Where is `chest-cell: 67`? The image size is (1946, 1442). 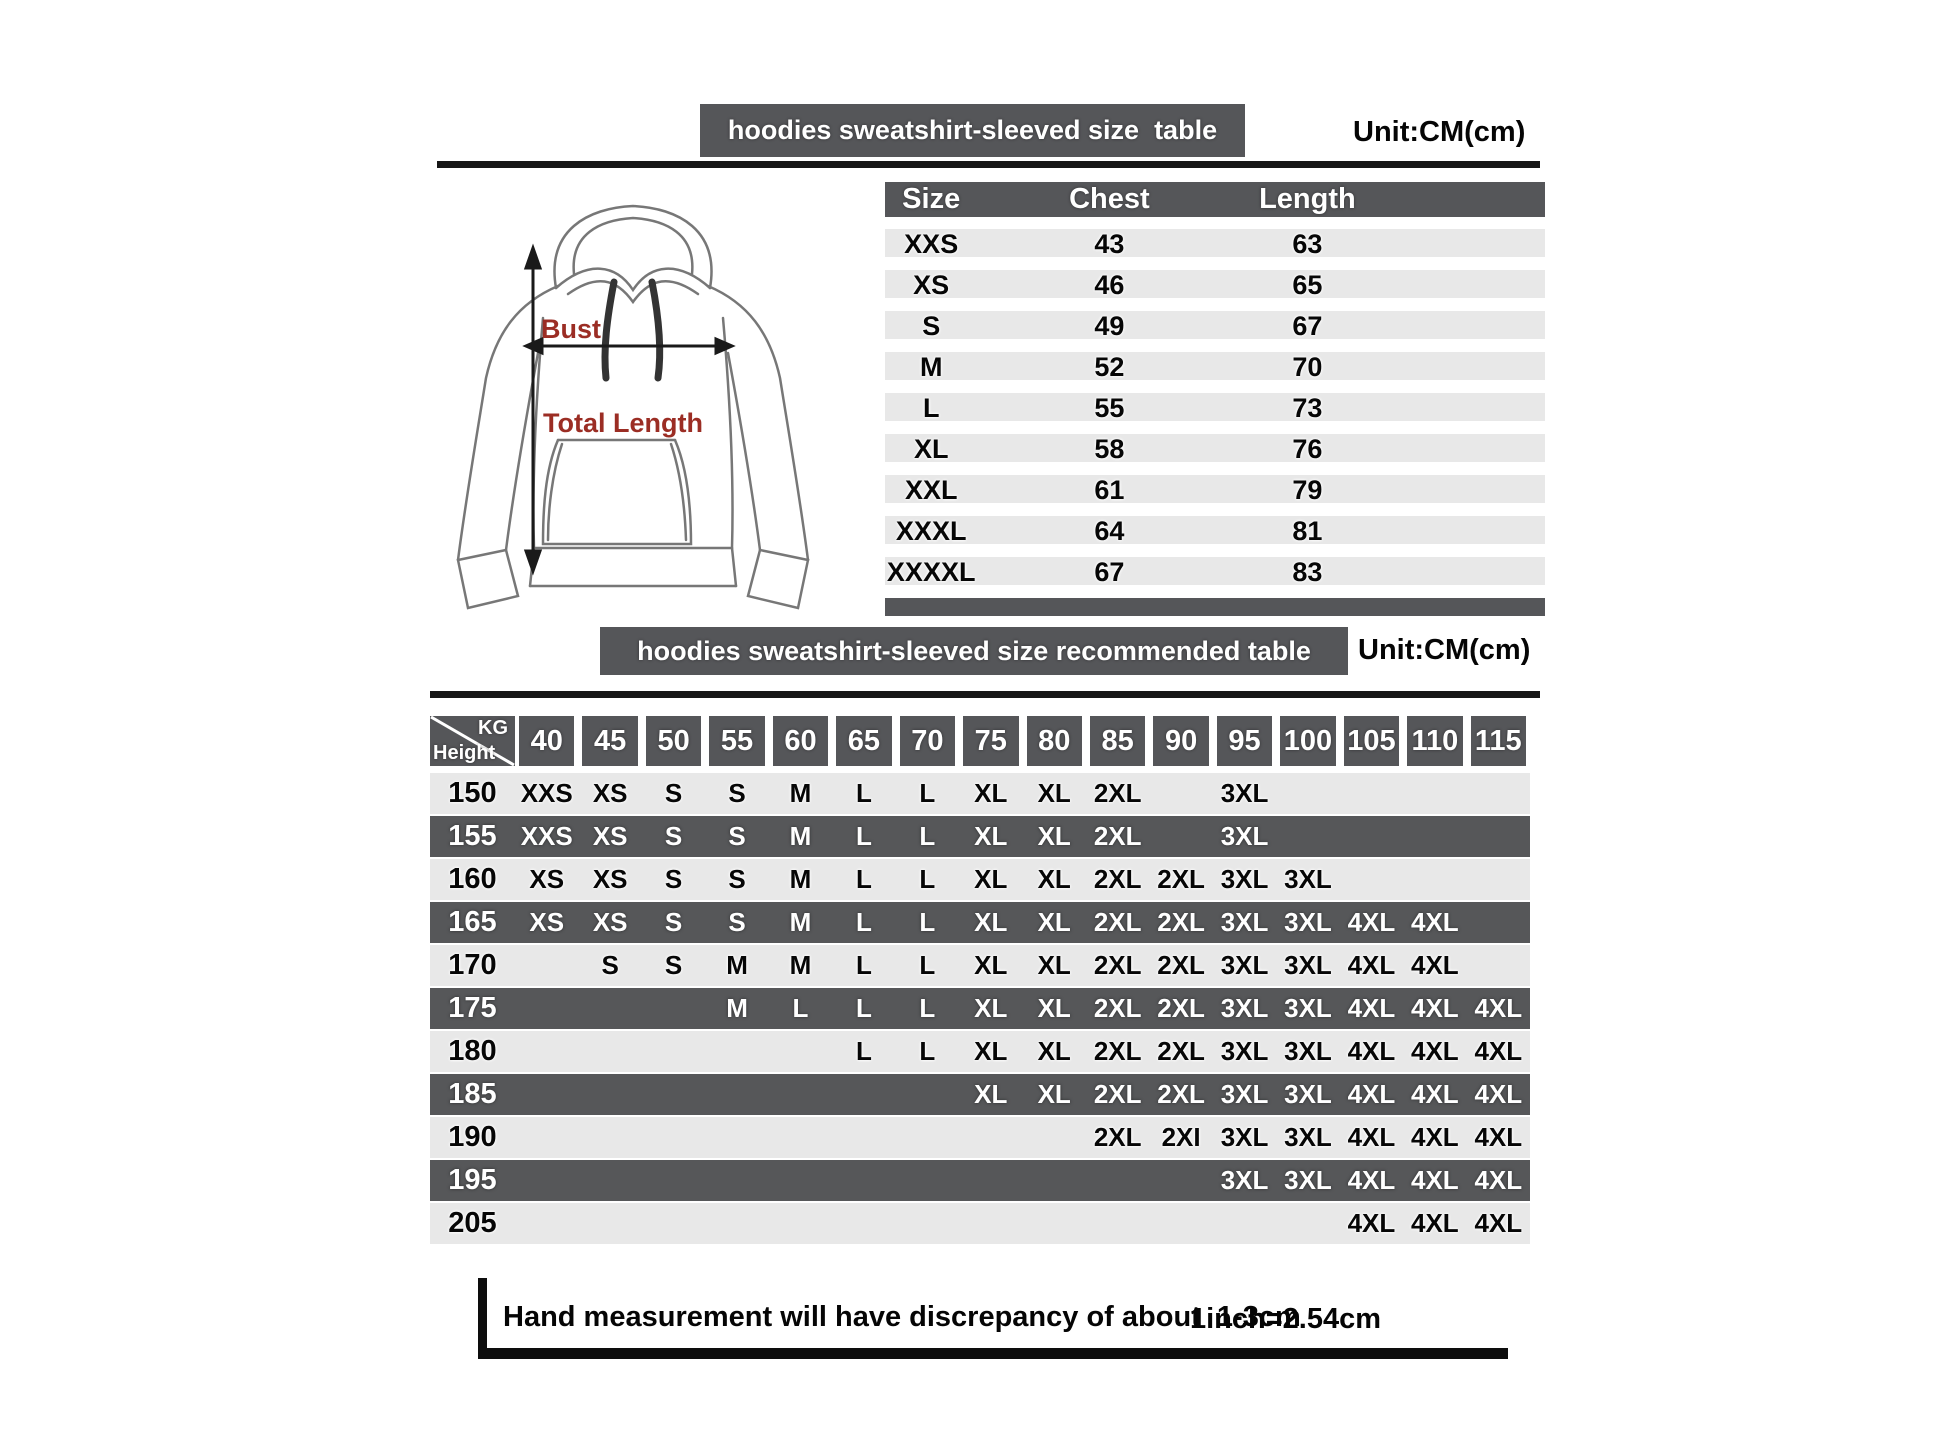
chest-cell: 67 is located at coordinates (1109, 572).